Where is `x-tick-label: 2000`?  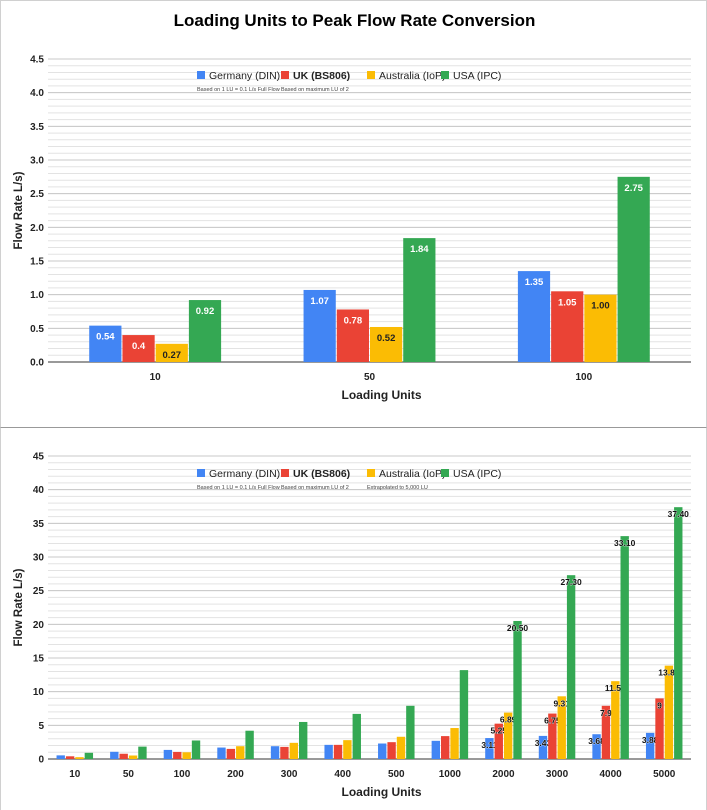
x-tick-label: 2000 is located at coordinates (503, 774).